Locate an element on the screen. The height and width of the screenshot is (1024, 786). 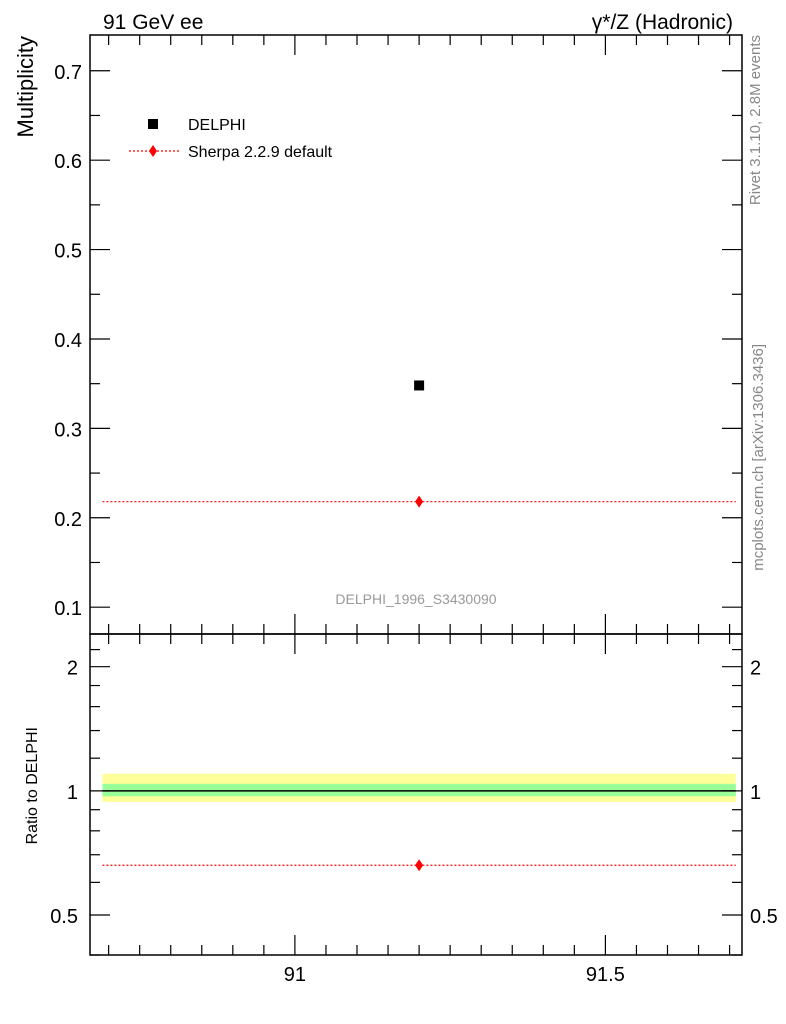
main-y-tick-label: 0.6 is located at coordinates (68, 162).